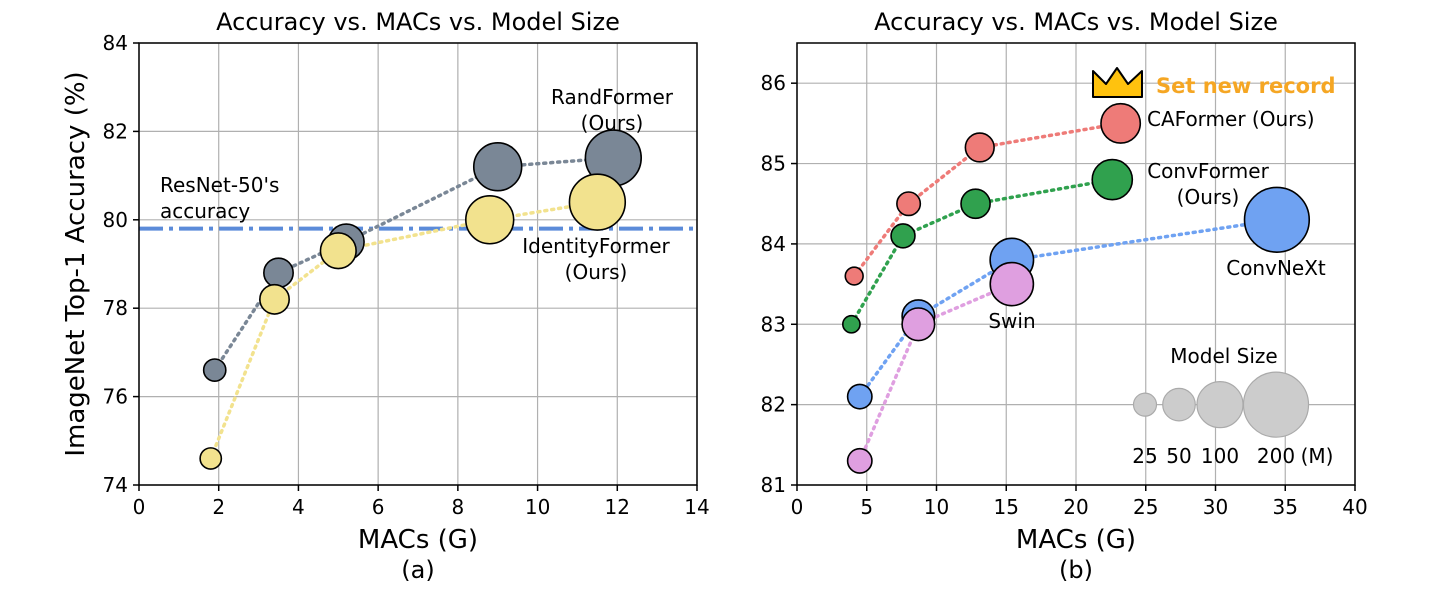 Image resolution: width=1440 pixels, height=611 pixels. I want to click on x-tick-label: 2, so click(218, 507).